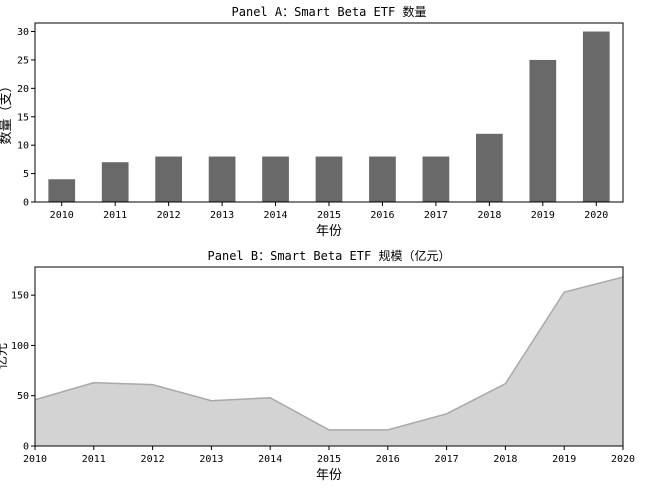 The height and width of the screenshot is (488, 645). I want to click on x-tick-label-a-2010: 2010, so click(62, 215).